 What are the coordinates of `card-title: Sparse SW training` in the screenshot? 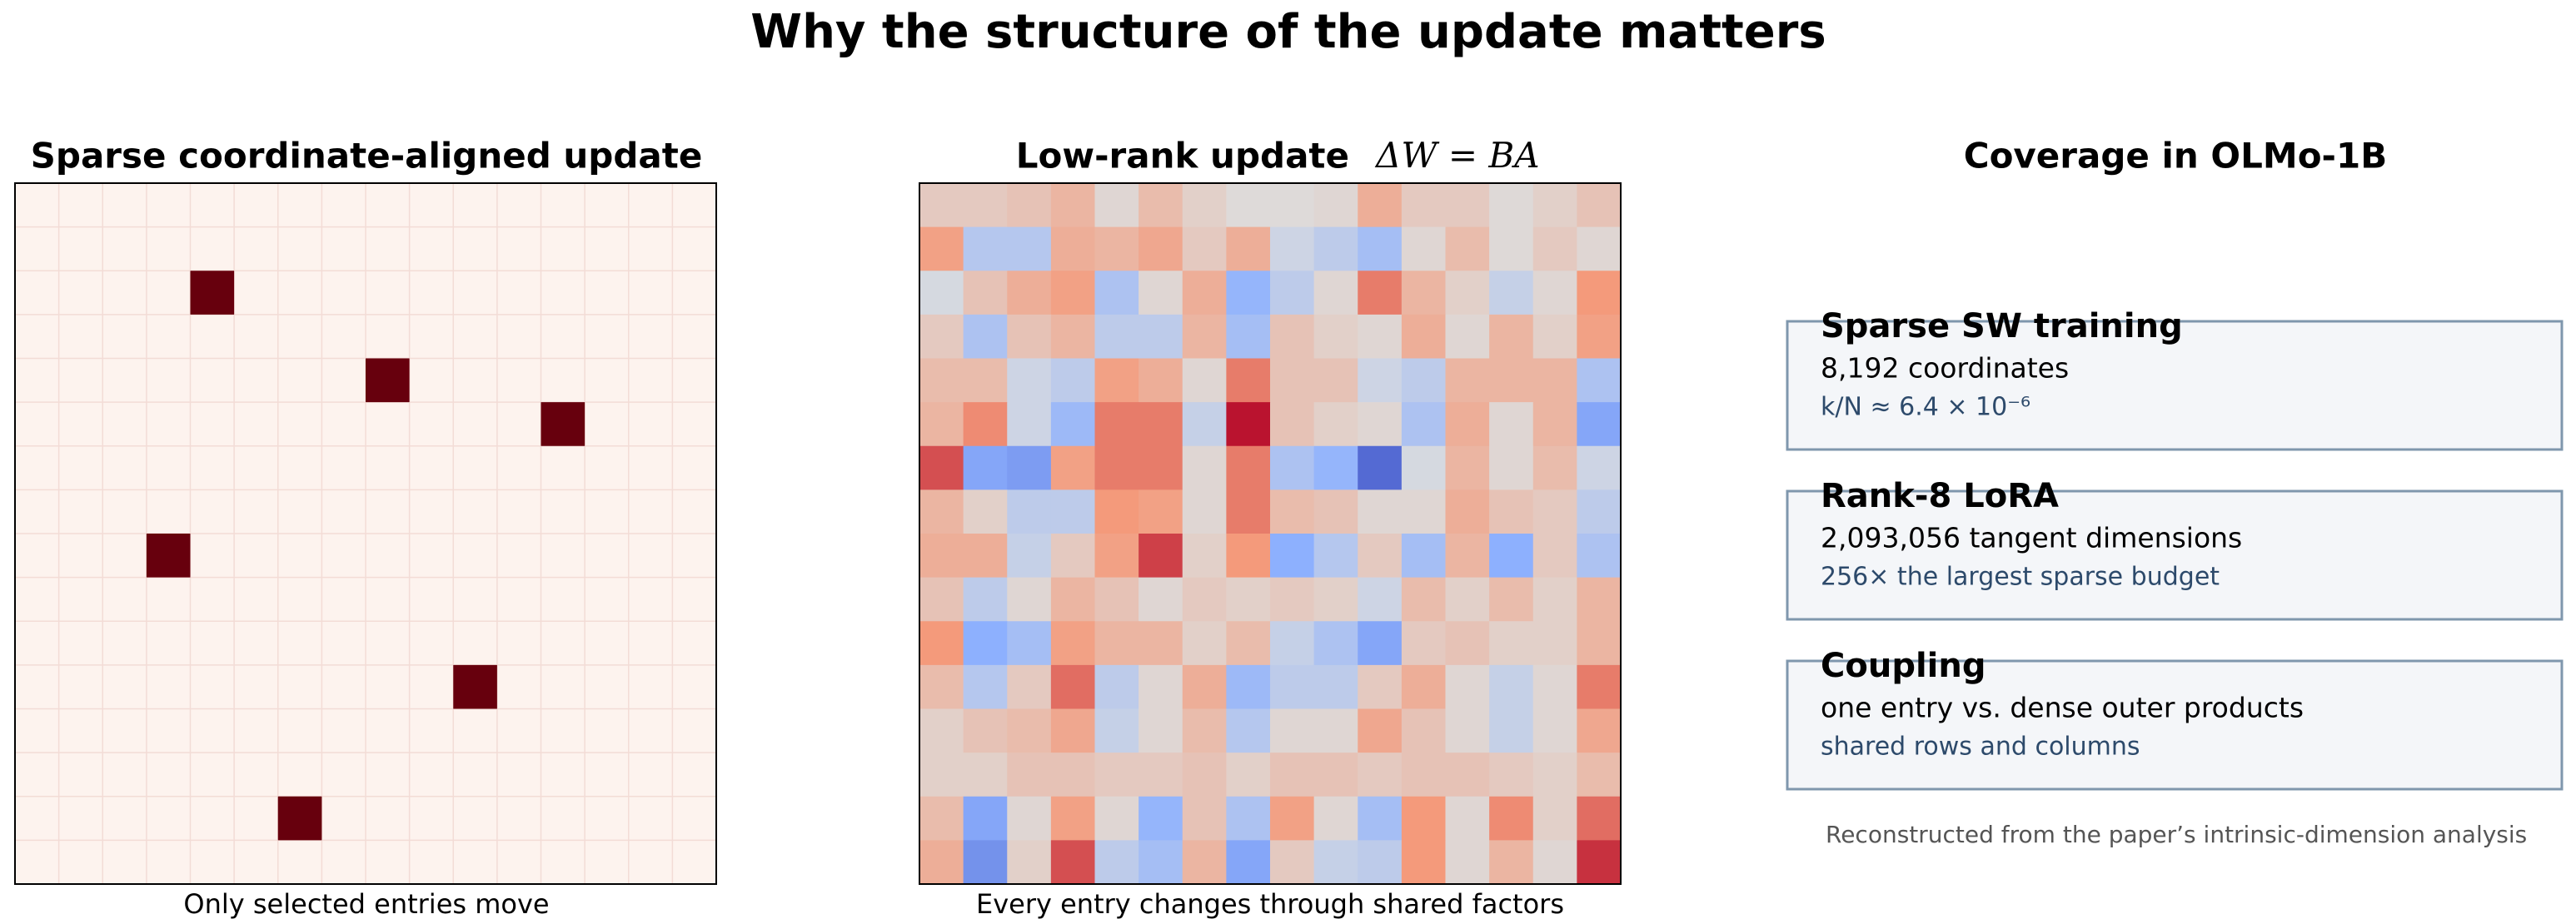 It's located at (2002, 326).